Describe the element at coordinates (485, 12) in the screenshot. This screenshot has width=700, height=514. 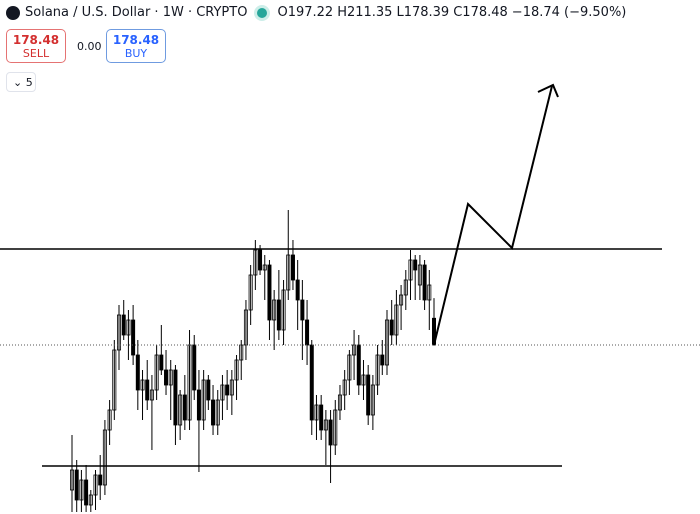
I see `ohlc-c: 178.48` at that location.